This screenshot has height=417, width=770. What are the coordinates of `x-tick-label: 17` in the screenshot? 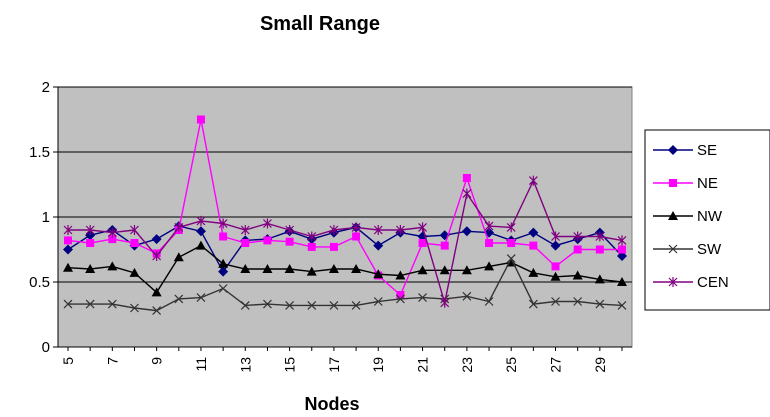 It's located at (334, 365).